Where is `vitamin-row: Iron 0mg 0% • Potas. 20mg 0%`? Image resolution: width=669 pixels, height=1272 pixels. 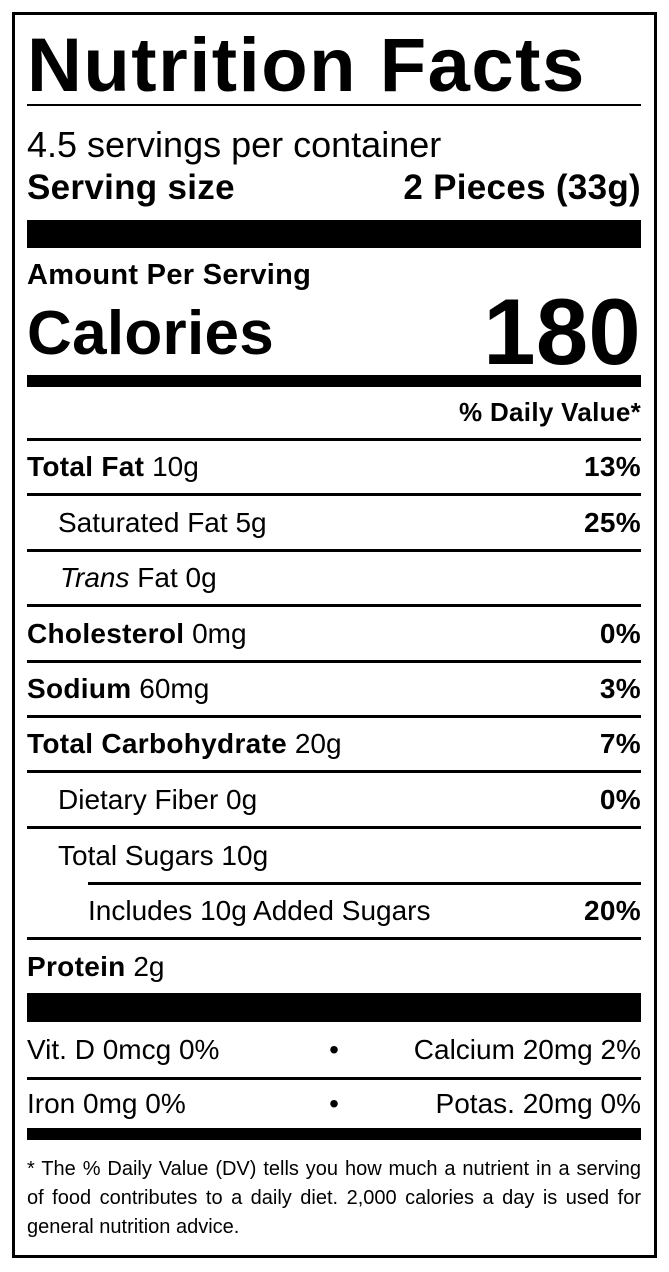
vitamin-row: Iron 0mg 0% • Potas. 20mg 0% is located at coordinates (334, 1104).